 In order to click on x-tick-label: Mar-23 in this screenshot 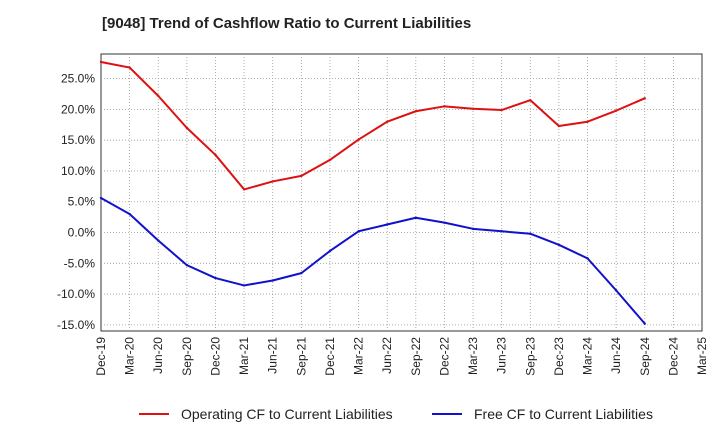, I will do `click(473, 356)`.